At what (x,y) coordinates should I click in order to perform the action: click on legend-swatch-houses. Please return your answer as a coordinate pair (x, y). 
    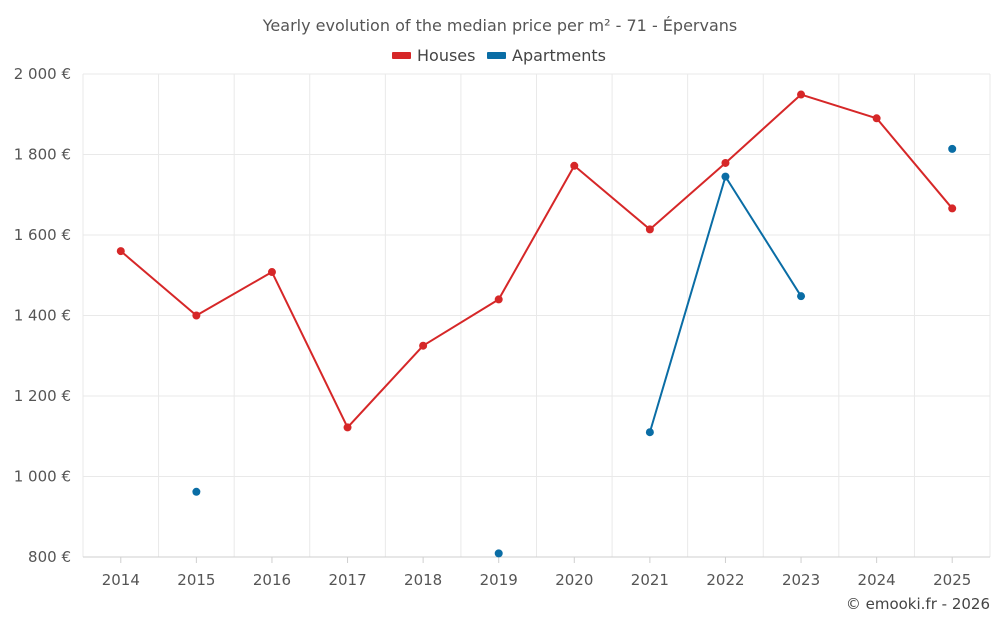
    Looking at the image, I should click on (401, 55).